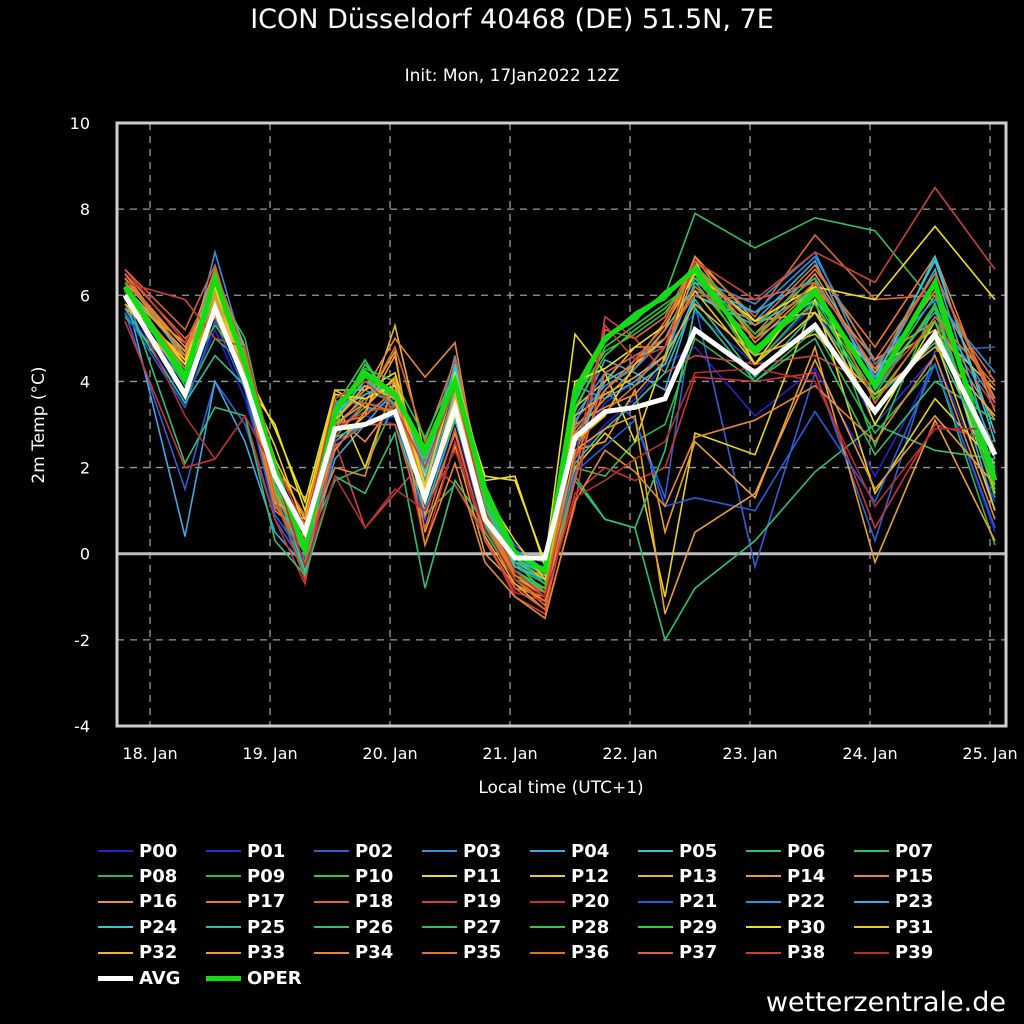  What do you see at coordinates (698, 876) in the screenshot?
I see `legend-label: P13` at bounding box center [698, 876].